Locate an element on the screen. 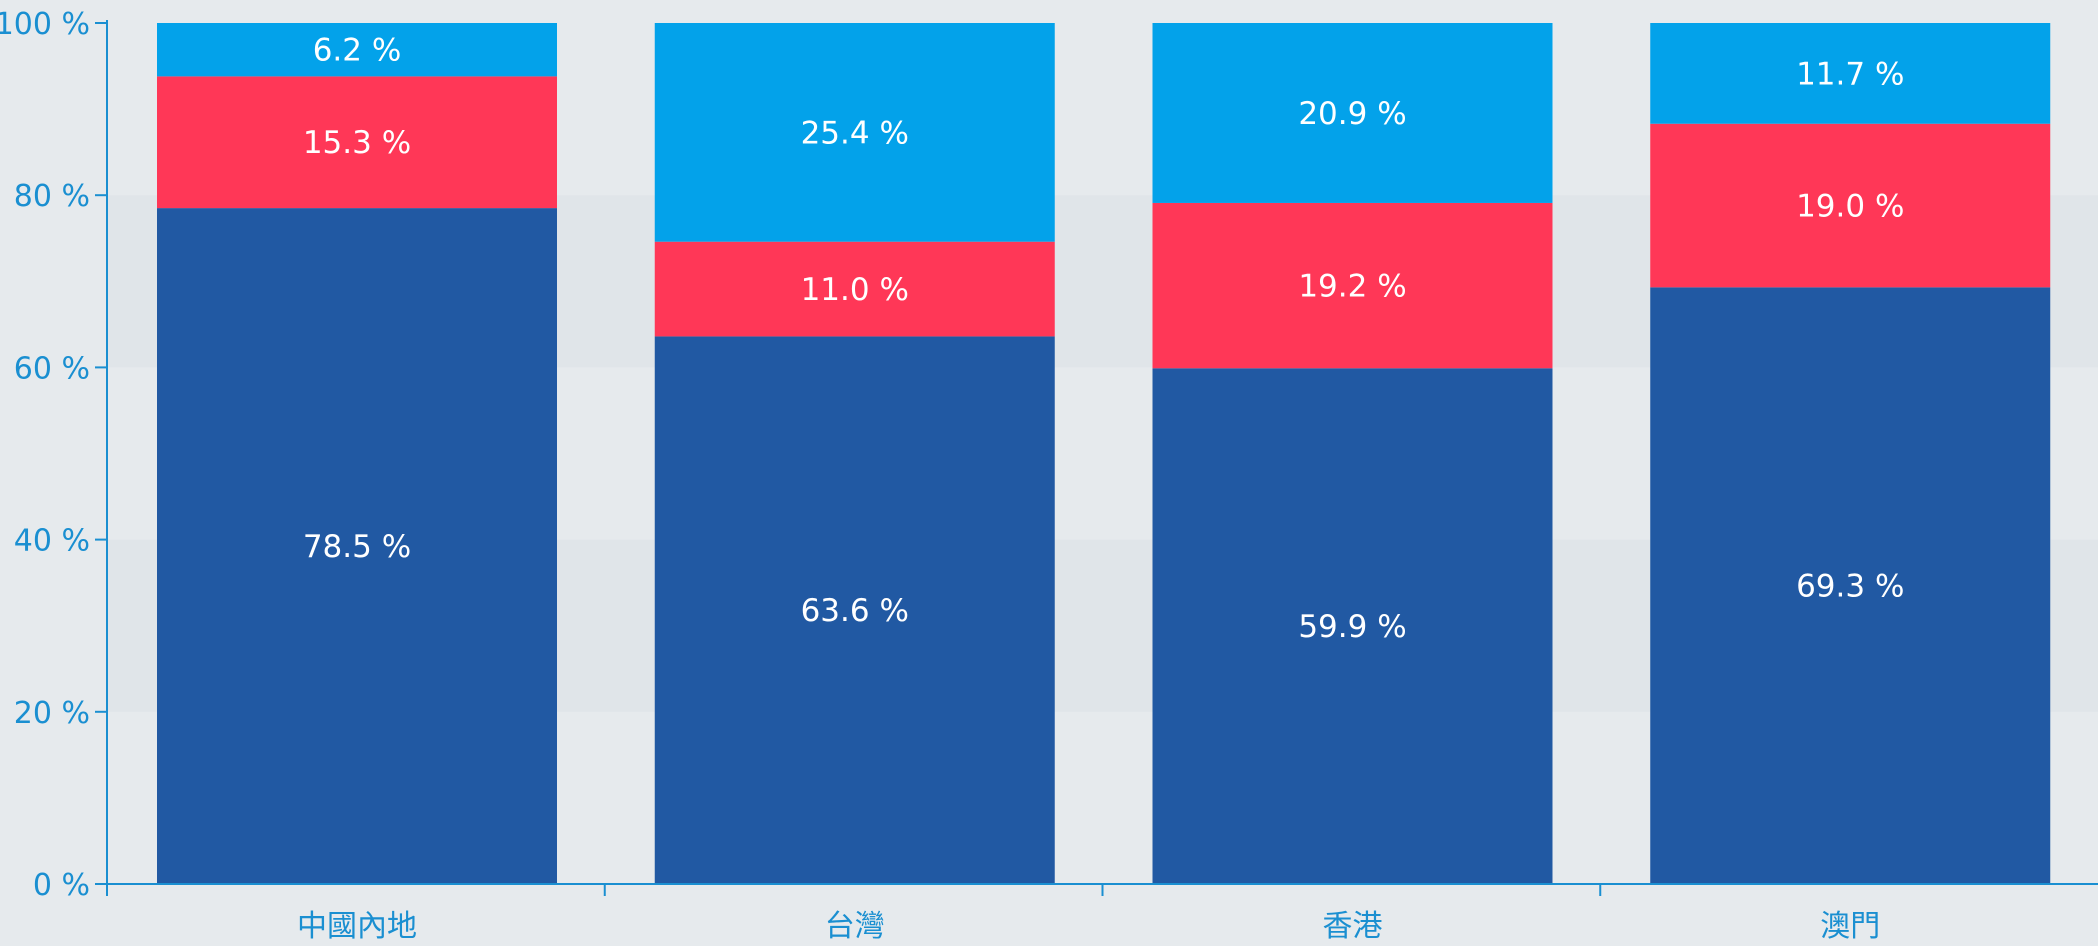 The height and width of the screenshot is (946, 2098). x-tick-label: 台灣 is located at coordinates (855, 926).